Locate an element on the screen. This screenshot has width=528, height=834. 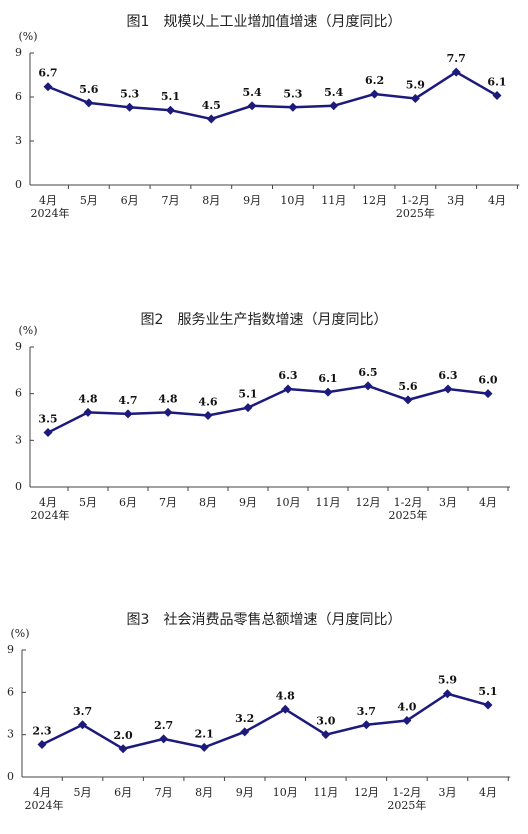
data-label: 4.6 is located at coordinates (207, 401).